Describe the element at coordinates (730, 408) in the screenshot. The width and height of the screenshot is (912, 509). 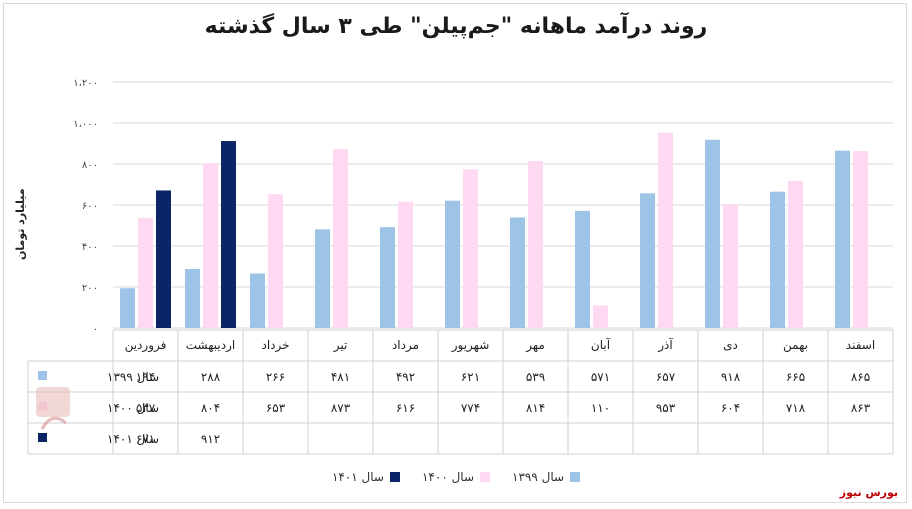
I see `data-label: ۶۰۴` at that location.